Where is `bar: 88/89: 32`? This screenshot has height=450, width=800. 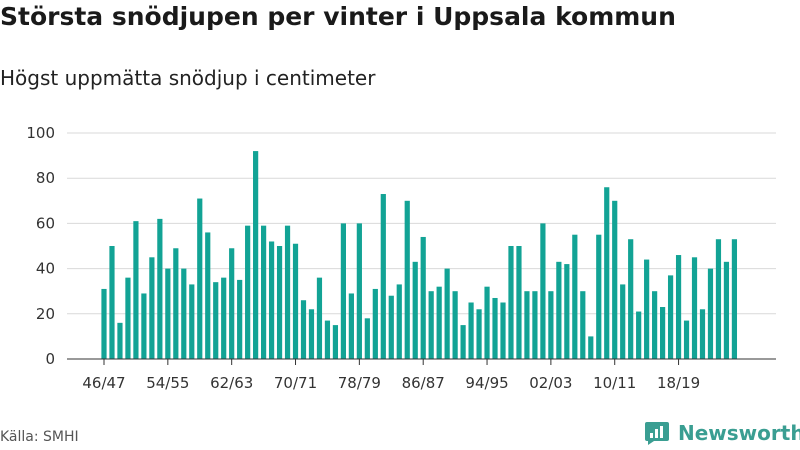 bar: 88/89: 32 is located at coordinates (439, 322).